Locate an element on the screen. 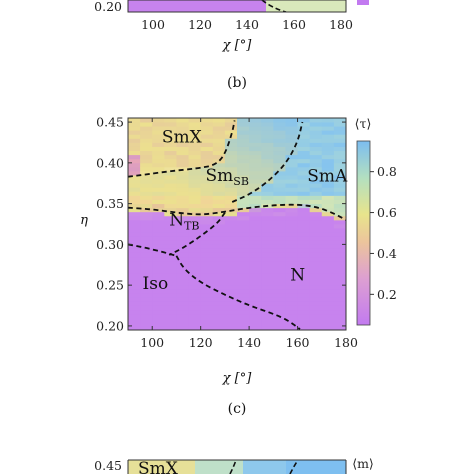 The image size is (474, 474). top-panel: 0.20 100 120 140 160 180 χ [°] is located at coordinates (231, 26).